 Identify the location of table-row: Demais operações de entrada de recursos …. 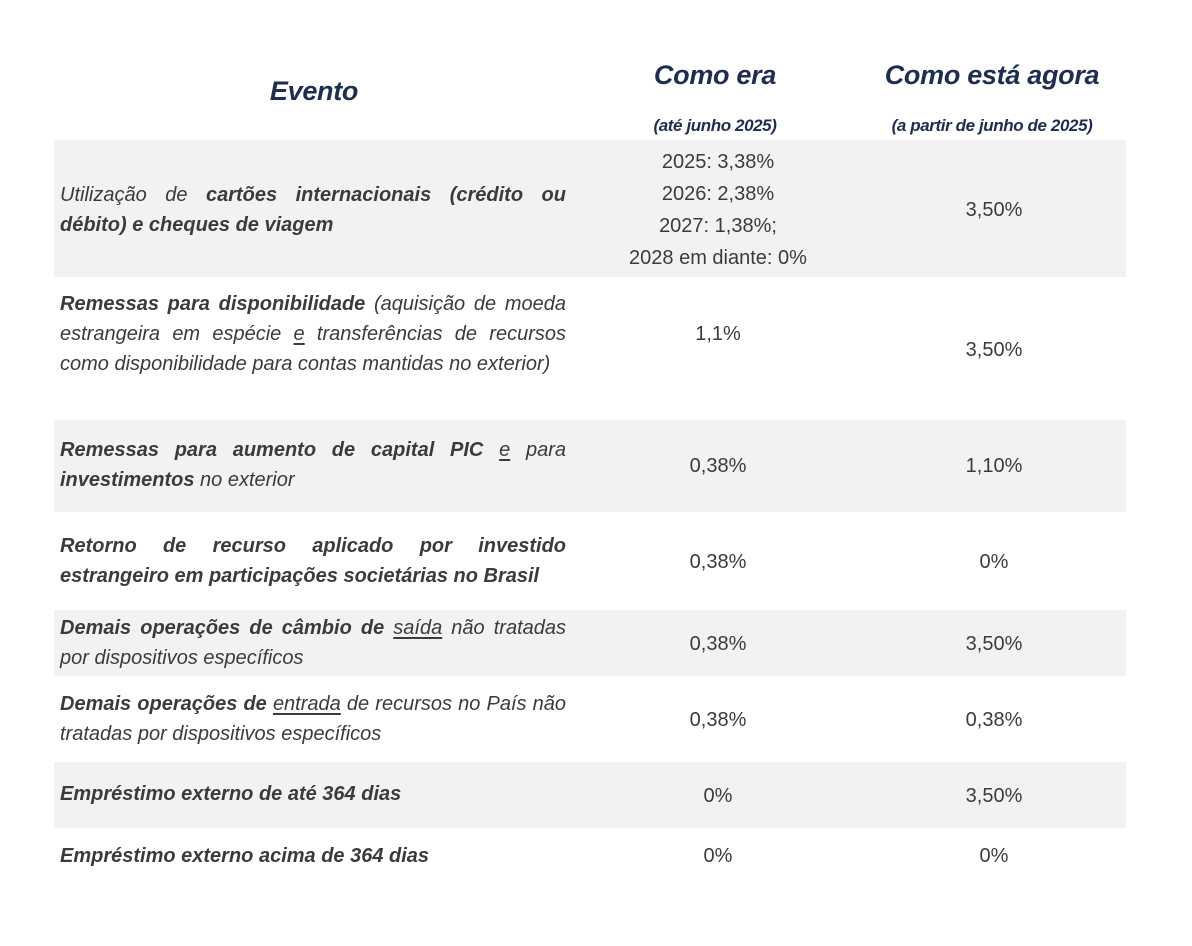
(590, 719).